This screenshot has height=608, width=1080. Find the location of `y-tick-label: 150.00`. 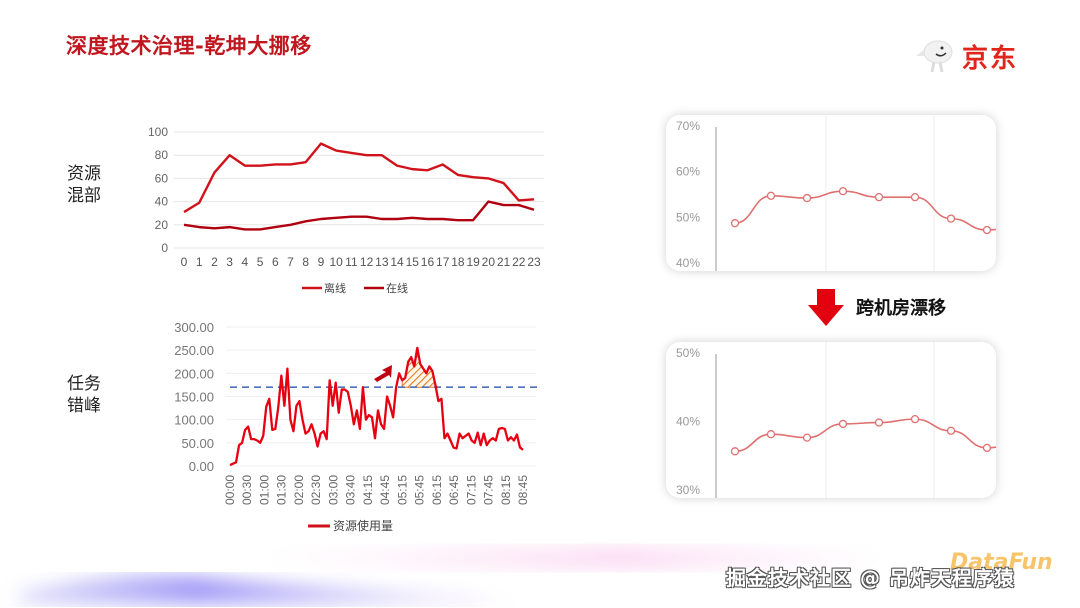

y-tick-label: 150.00 is located at coordinates (194, 397).